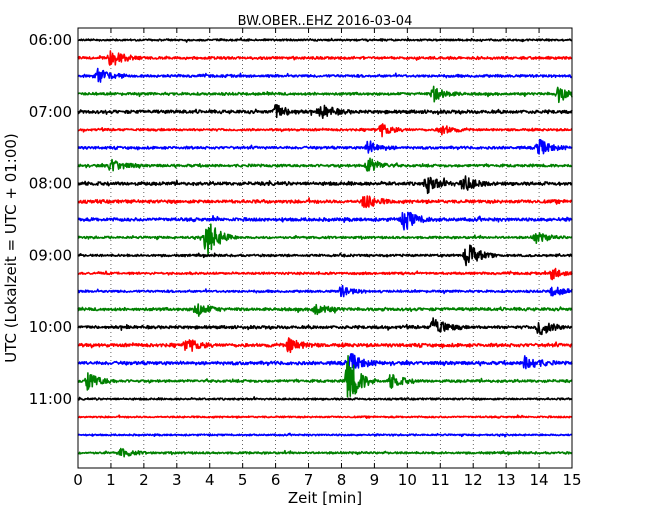 The width and height of the screenshot is (650, 520). What do you see at coordinates (276, 480) in the screenshot?
I see `x-tick-label: 6` at bounding box center [276, 480].